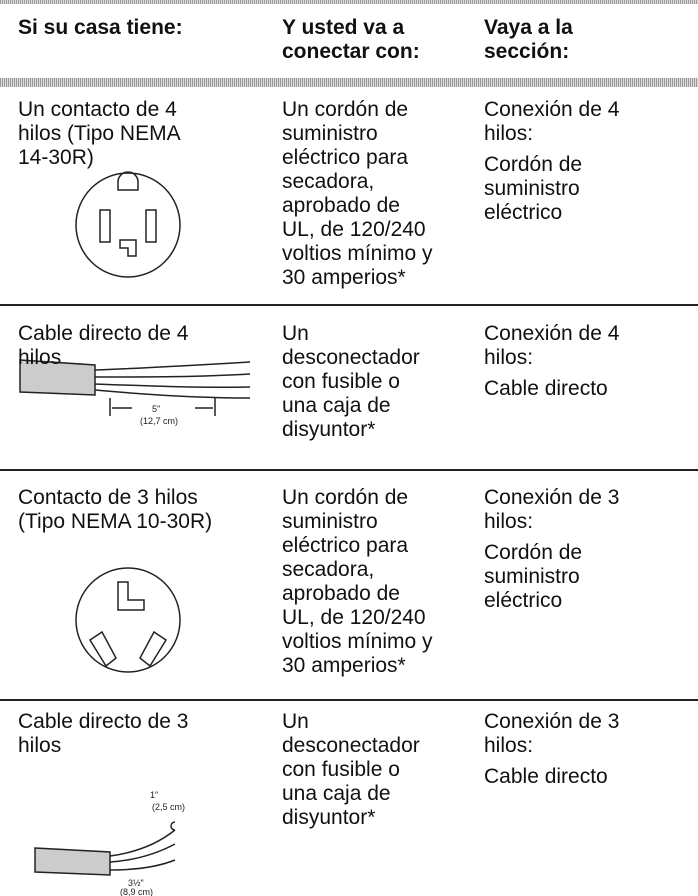  What do you see at coordinates (351, 51) in the screenshot?
I see `text-line: conectar con:` at bounding box center [351, 51].